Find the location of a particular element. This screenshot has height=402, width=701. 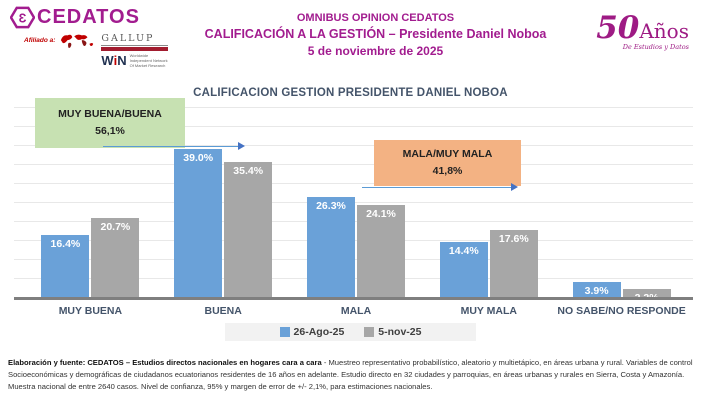

legend: 26-Ago-25 5-nov-25 is located at coordinates (350, 332).